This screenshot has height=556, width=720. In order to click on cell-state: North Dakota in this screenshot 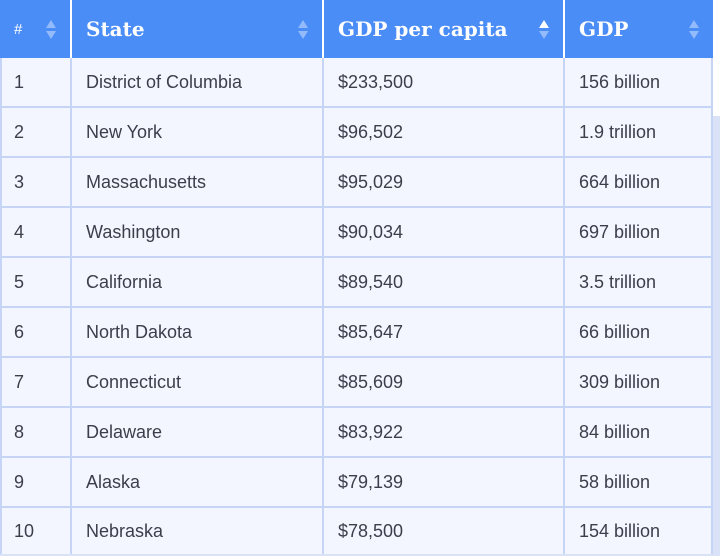, I will do `click(198, 333)`.